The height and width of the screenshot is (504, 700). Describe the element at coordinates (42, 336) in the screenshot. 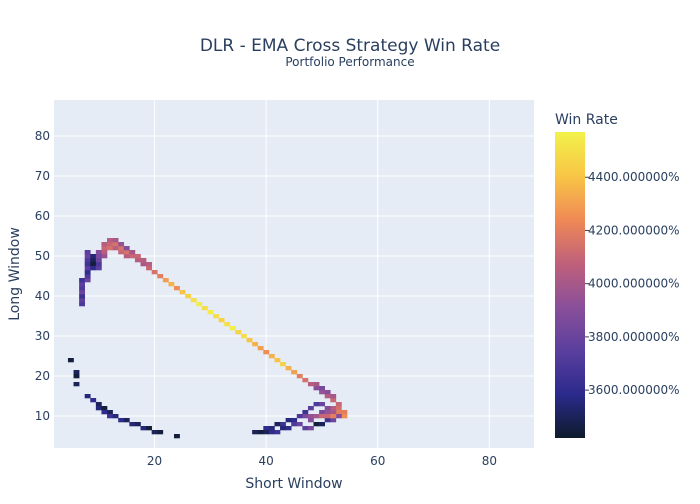

I see `y-tick-label: 30` at that location.